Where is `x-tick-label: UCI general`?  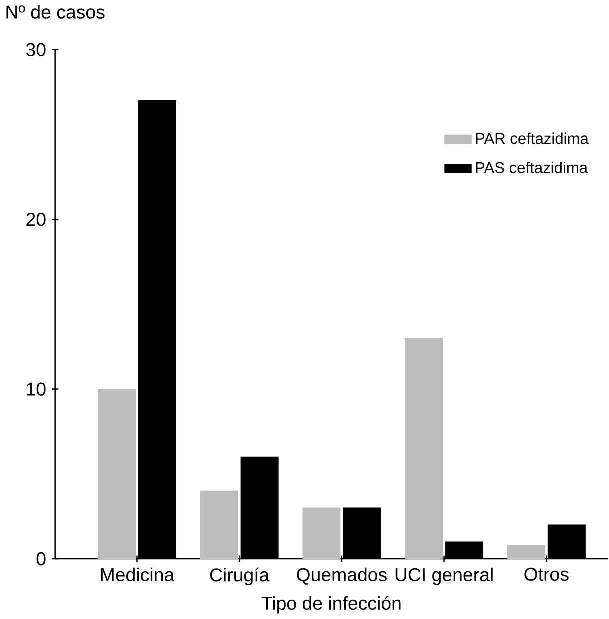 x-tick-label: UCI general is located at coordinates (445, 577).